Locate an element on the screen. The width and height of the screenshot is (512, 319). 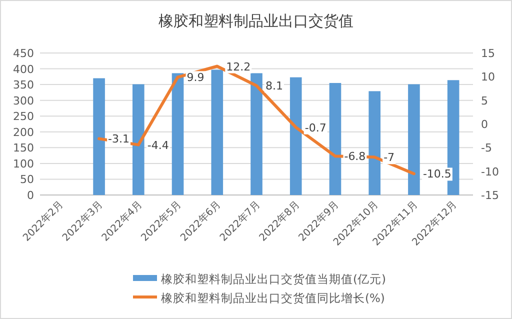
y2-tick-label: 5 is located at coordinates (484, 101).